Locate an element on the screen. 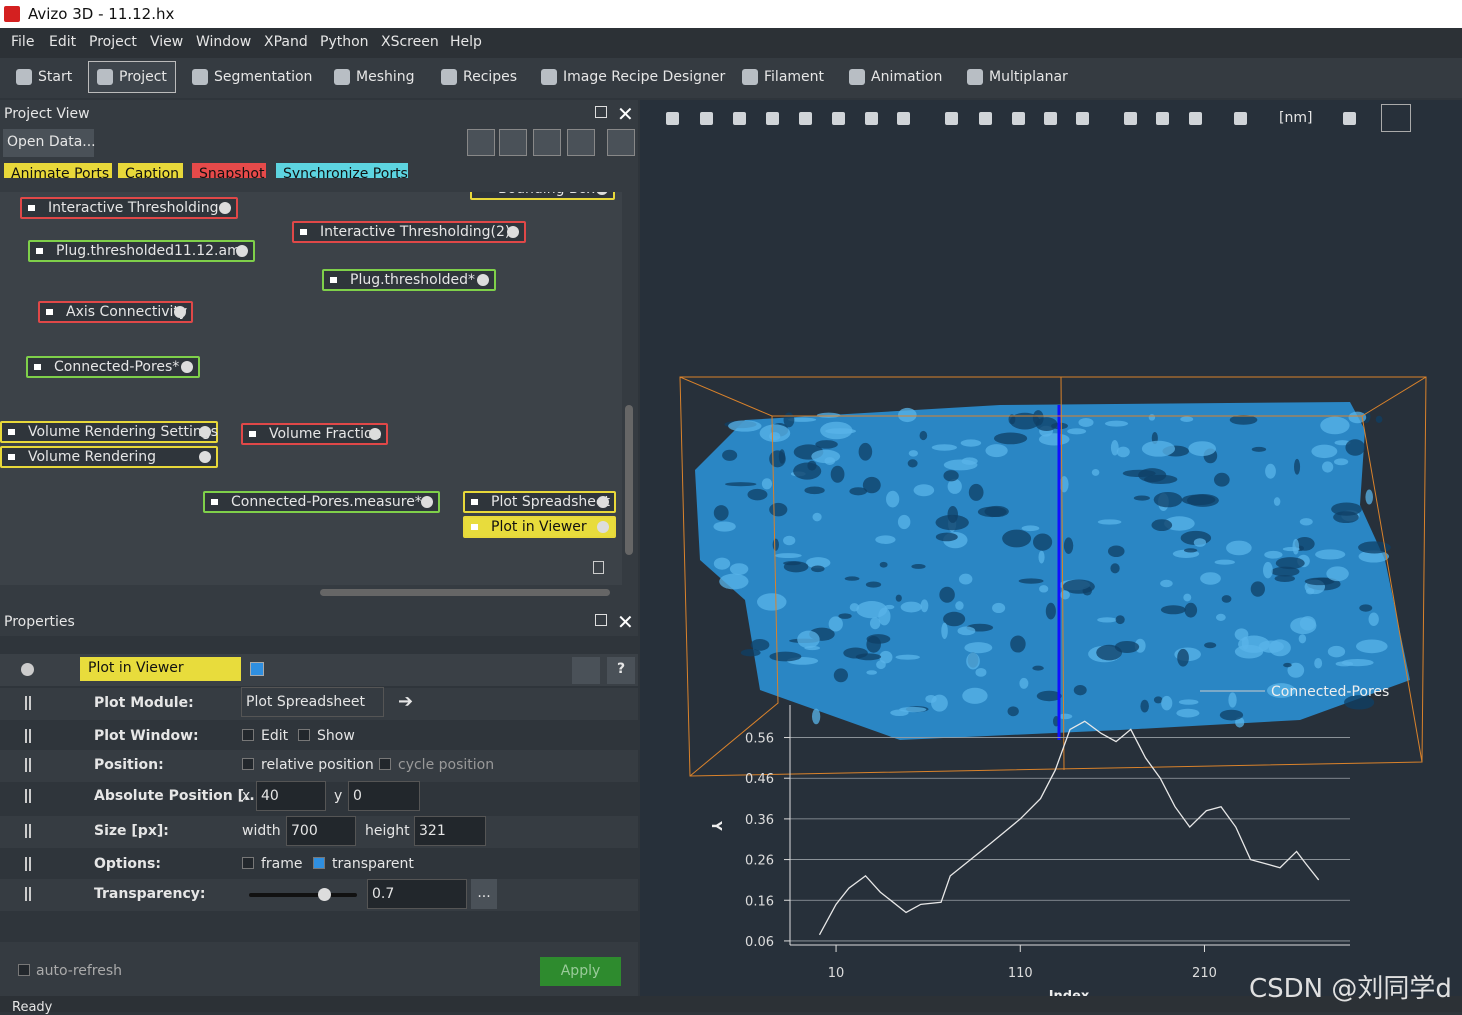 The width and height of the screenshot is (1462, 1015). app-icon is located at coordinates (12, 14).